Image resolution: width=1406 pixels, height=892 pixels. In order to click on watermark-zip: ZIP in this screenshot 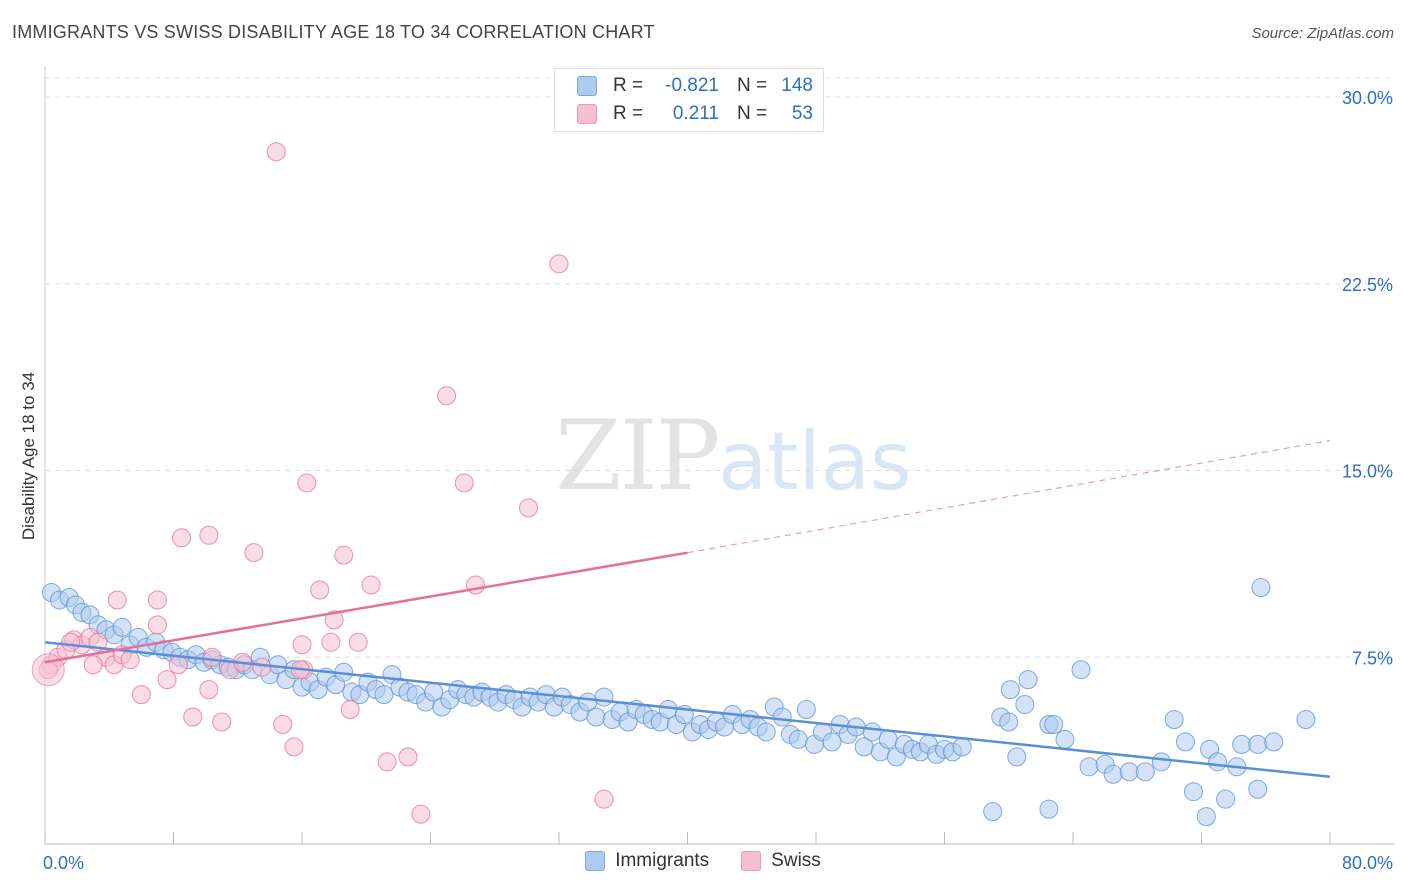, I will do `click(637, 456)`.